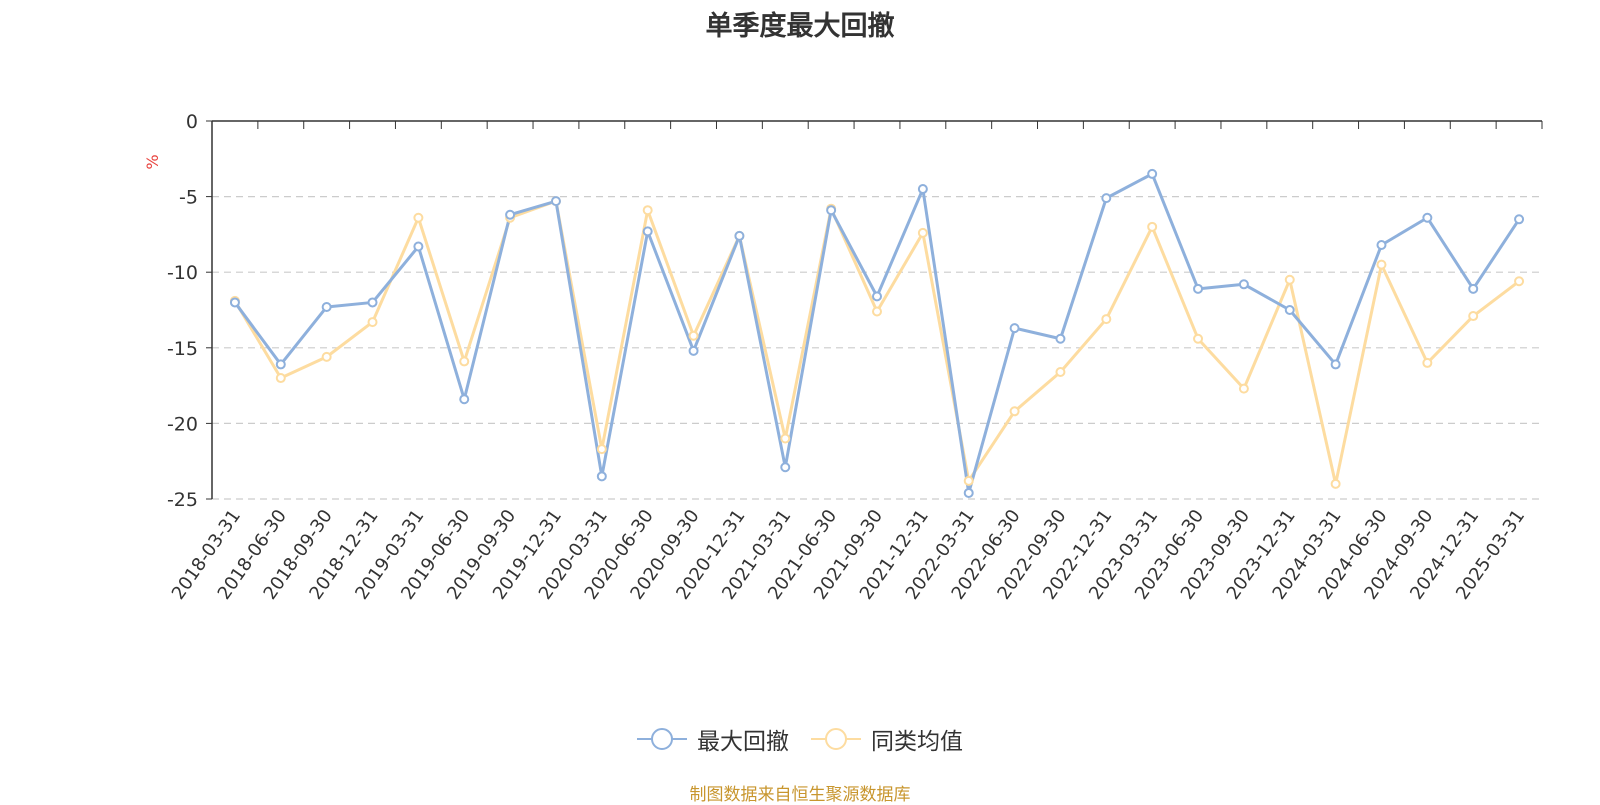 This screenshot has height=805, width=1600. What do you see at coordinates (800, 26) in the screenshot?
I see `chart-title: 单季度最大回撤` at bounding box center [800, 26].